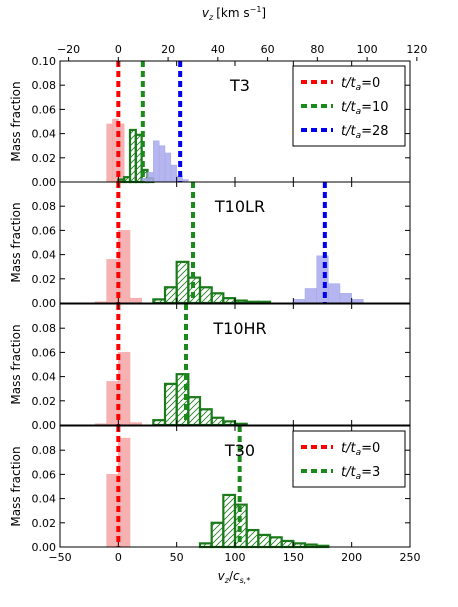  What do you see at coordinates (239, 328) in the screenshot?
I see `panel-title: T10HR` at bounding box center [239, 328].